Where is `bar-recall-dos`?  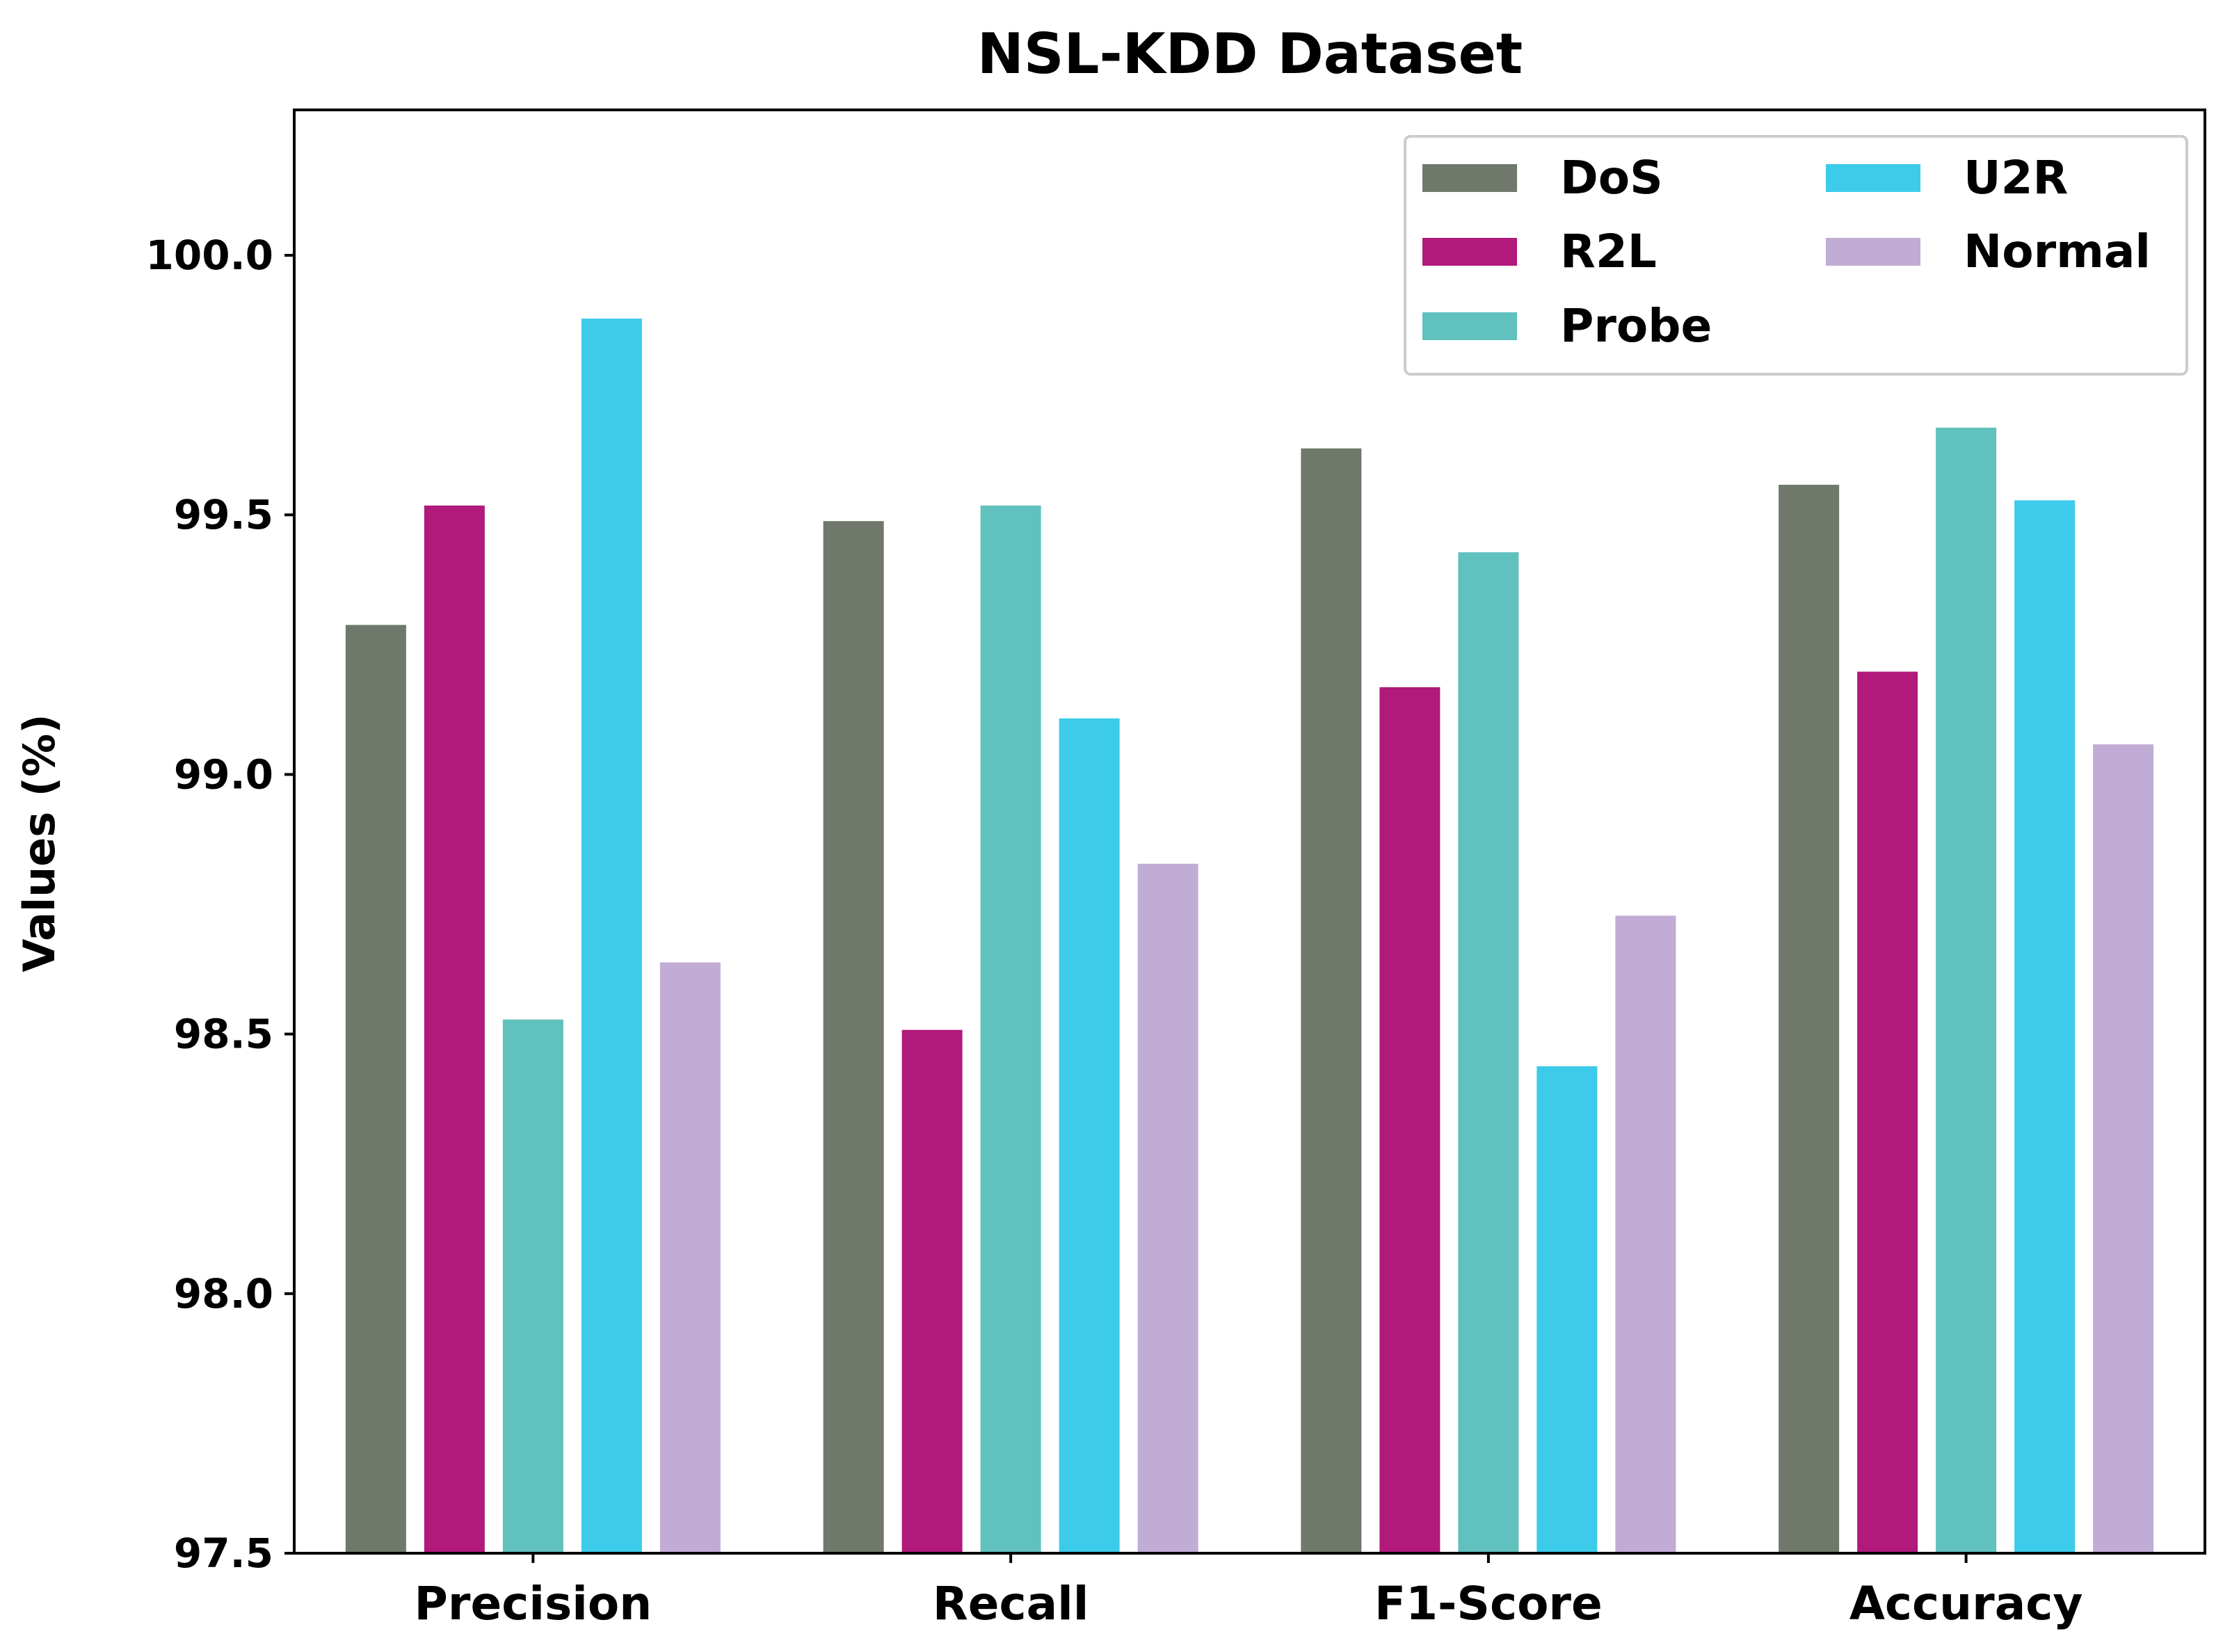 bar-recall-dos is located at coordinates (854, 1037).